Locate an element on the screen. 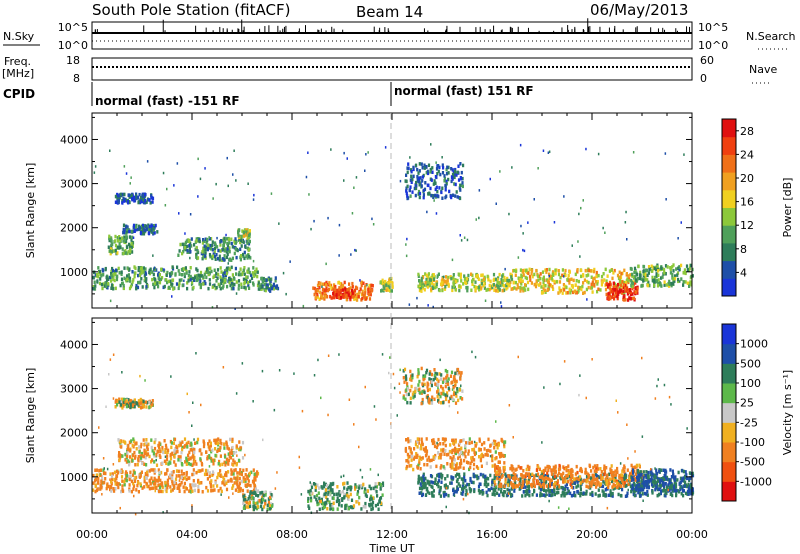  nsky-panel: N.Sky 10^5 10^0 10^5 10^0 N.Search is located at coordinates (399, 35).